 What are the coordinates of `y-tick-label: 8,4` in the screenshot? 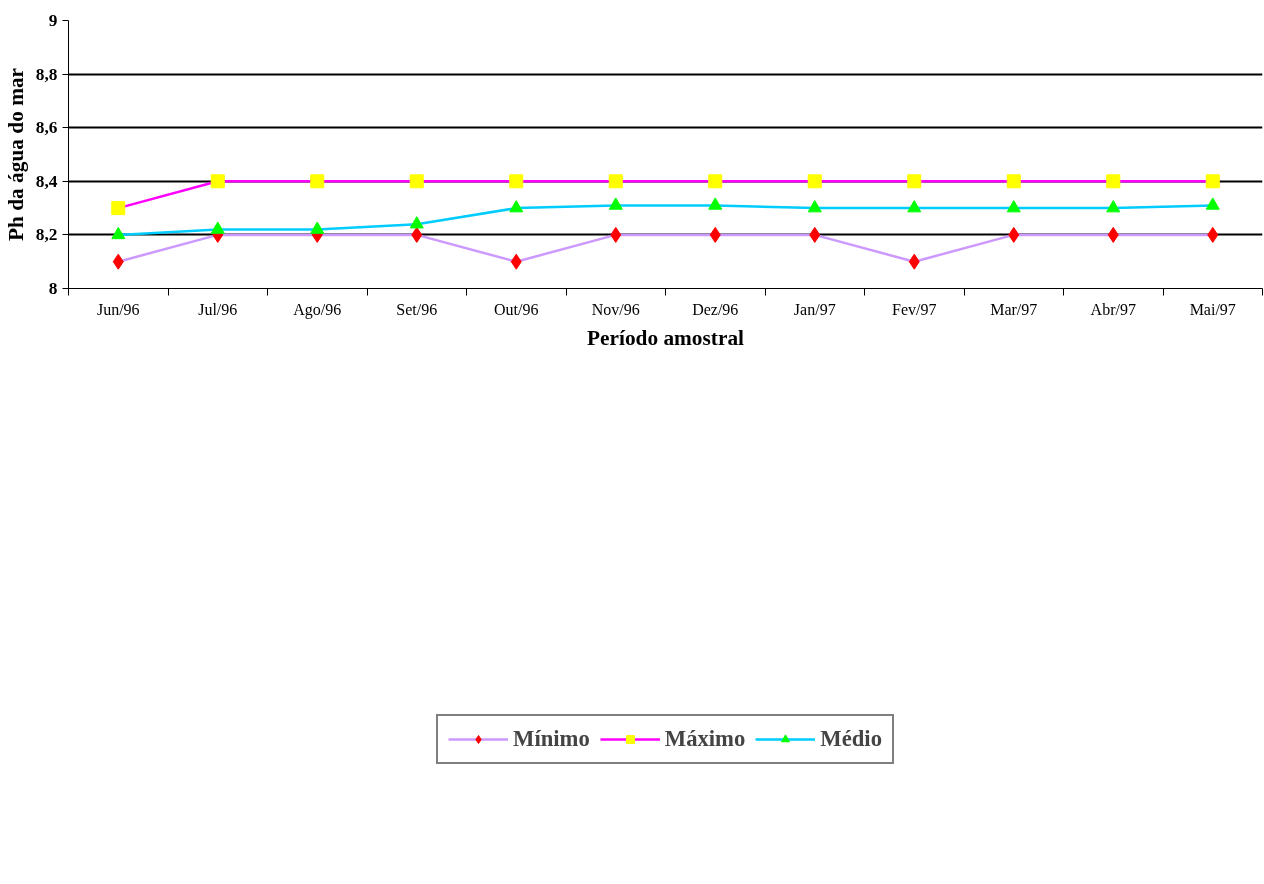 It's located at (46, 181).